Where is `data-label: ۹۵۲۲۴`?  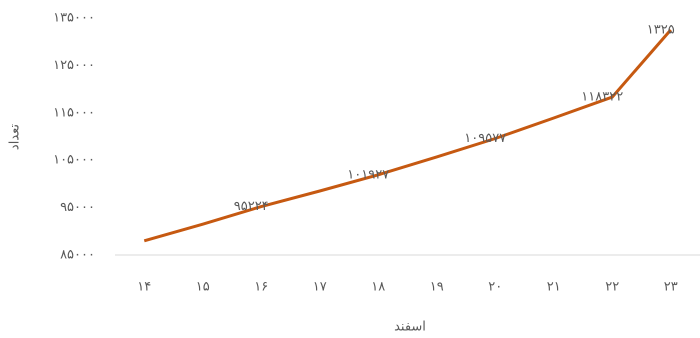
data-label: ۹۵۲۲۴ is located at coordinates (251, 206).